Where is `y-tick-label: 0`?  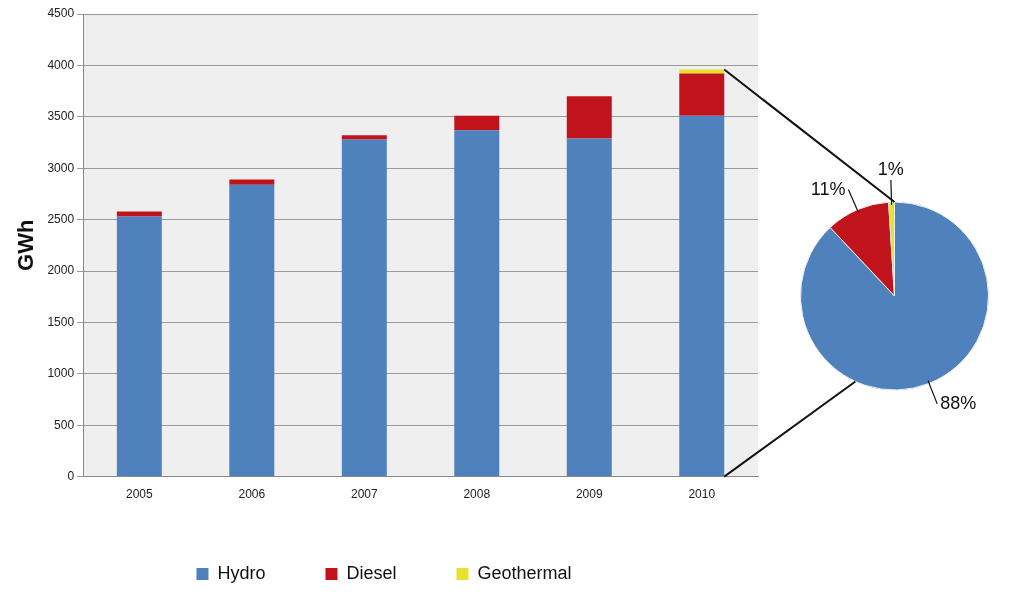
y-tick-label: 0 is located at coordinates (71, 475).